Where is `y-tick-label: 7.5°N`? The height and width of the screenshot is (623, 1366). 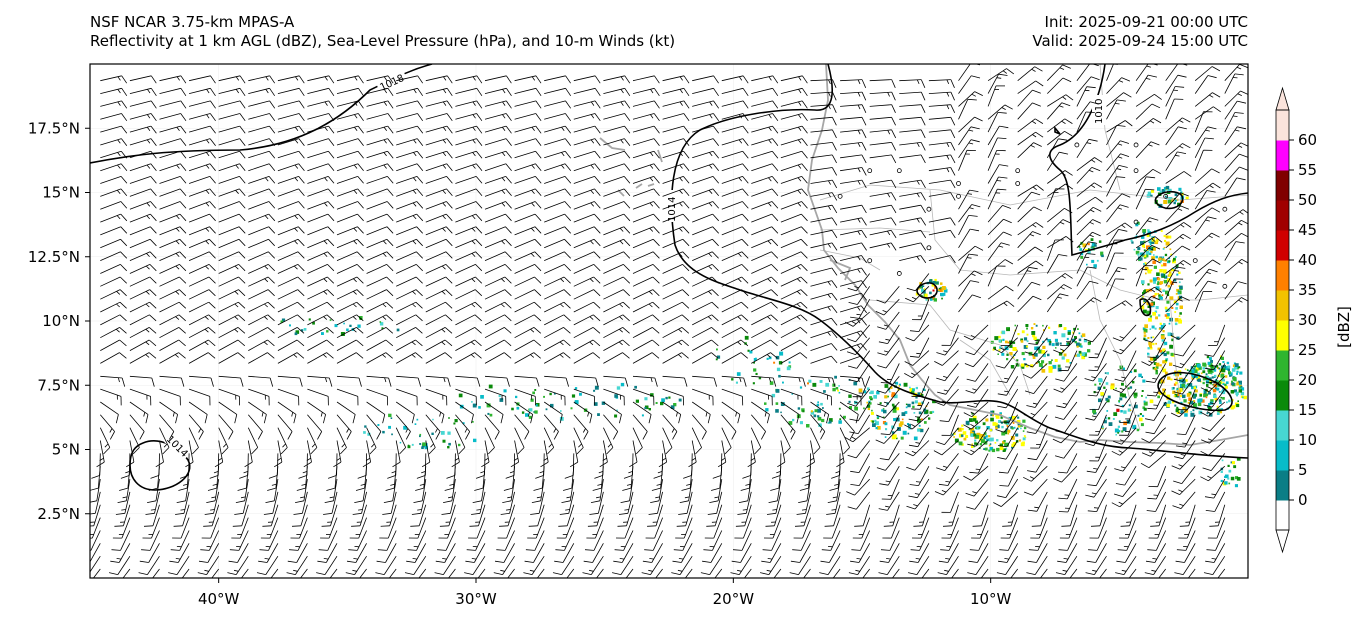
y-tick-label: 7.5°N is located at coordinates (58, 385).